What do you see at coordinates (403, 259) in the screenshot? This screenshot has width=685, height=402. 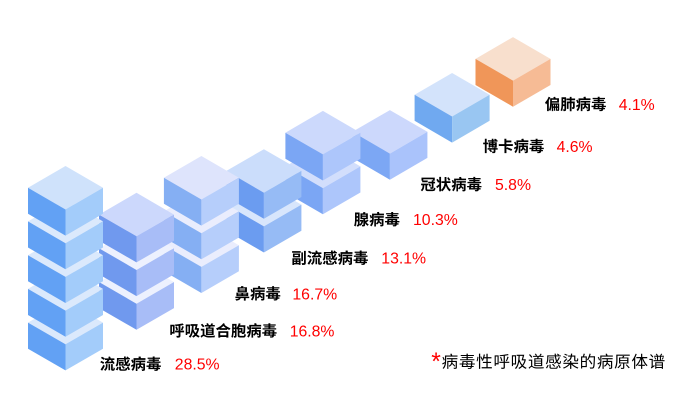 I see `svg-text: 13.1%` at bounding box center [403, 259].